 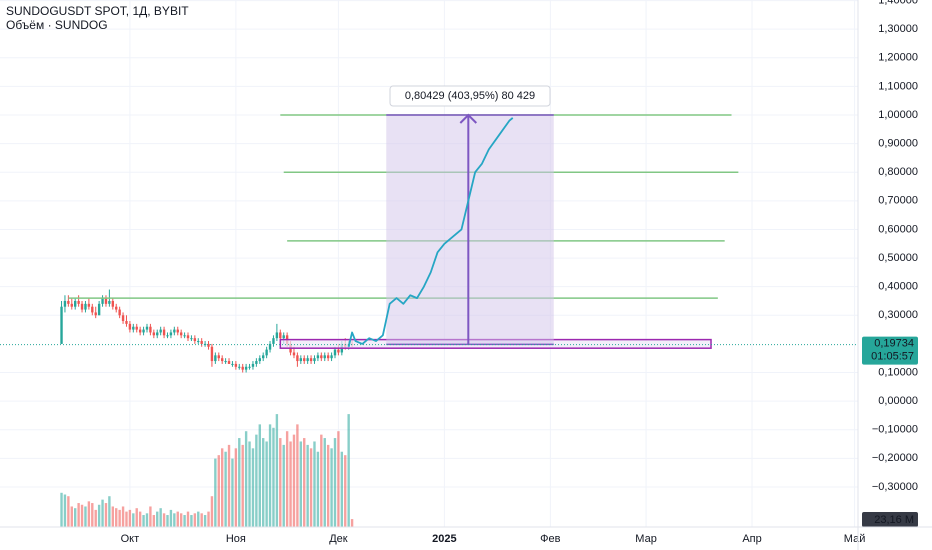 I want to click on x-tick-label: Ноя, so click(x=236, y=539).